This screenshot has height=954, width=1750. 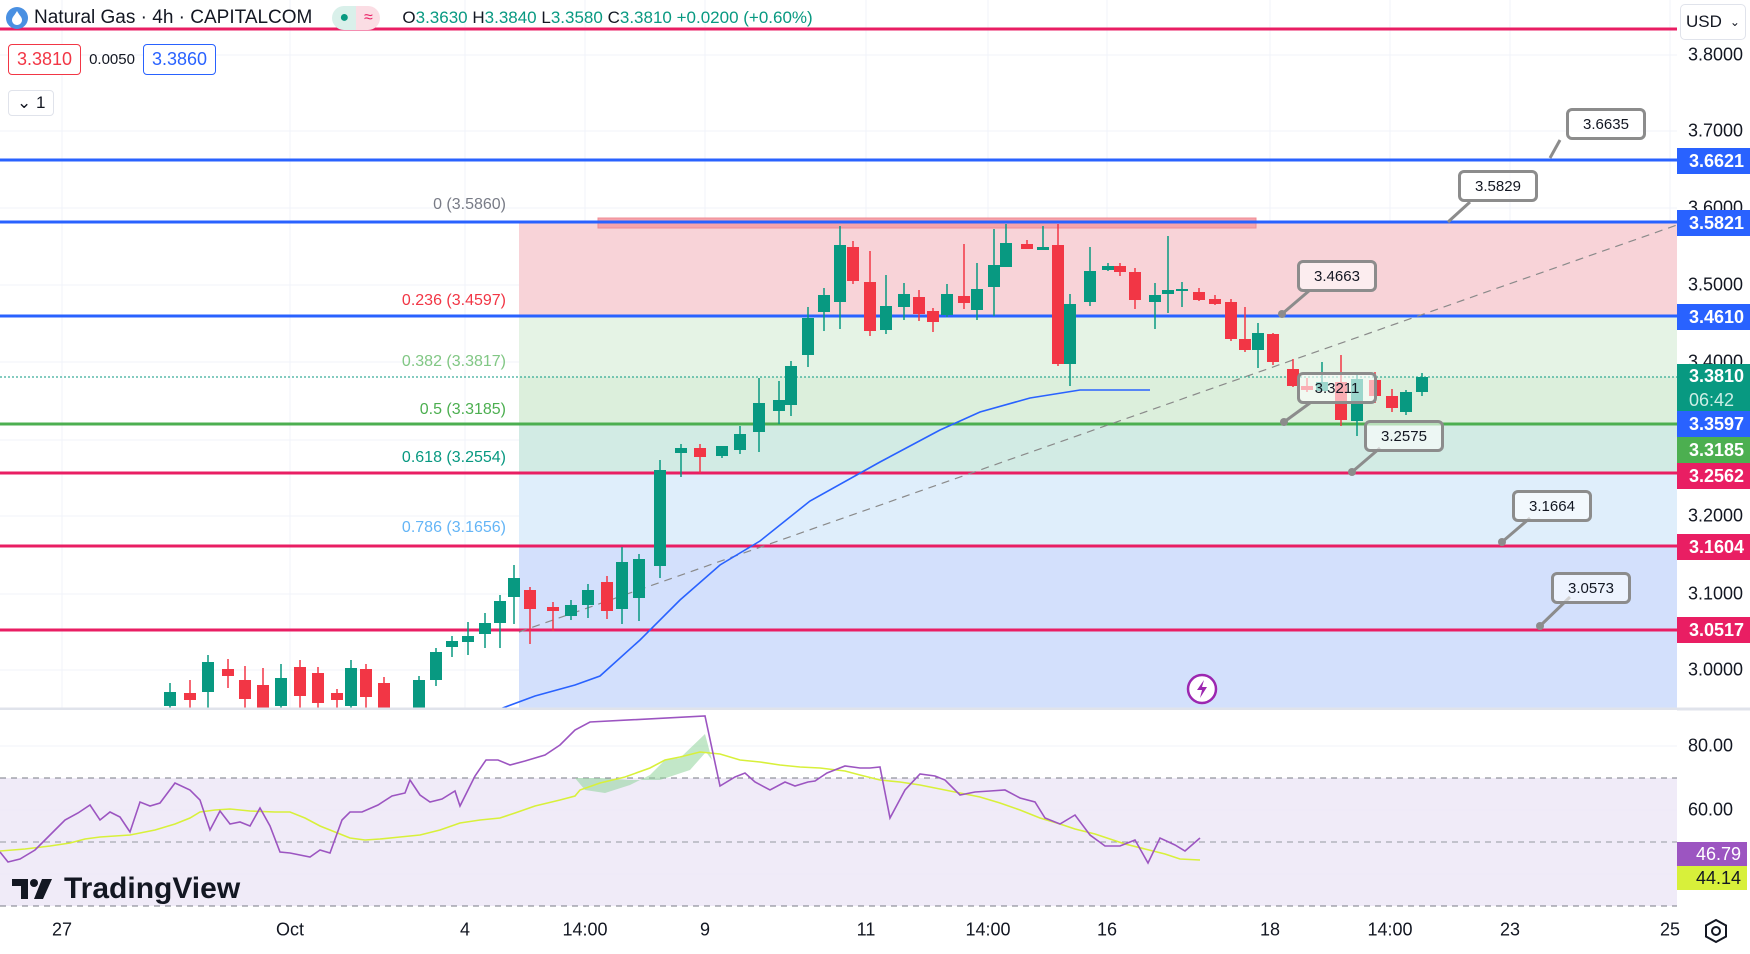 I want to click on currency-selector: USD ⌄, so click(x=1713, y=22).